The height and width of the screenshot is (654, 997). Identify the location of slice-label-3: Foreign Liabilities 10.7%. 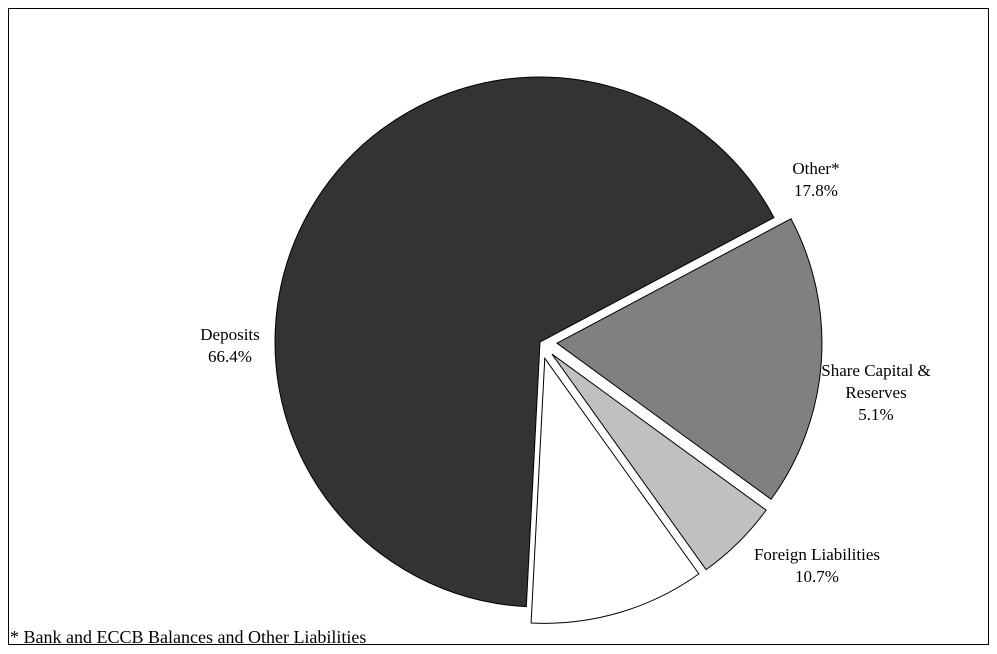
(817, 565).